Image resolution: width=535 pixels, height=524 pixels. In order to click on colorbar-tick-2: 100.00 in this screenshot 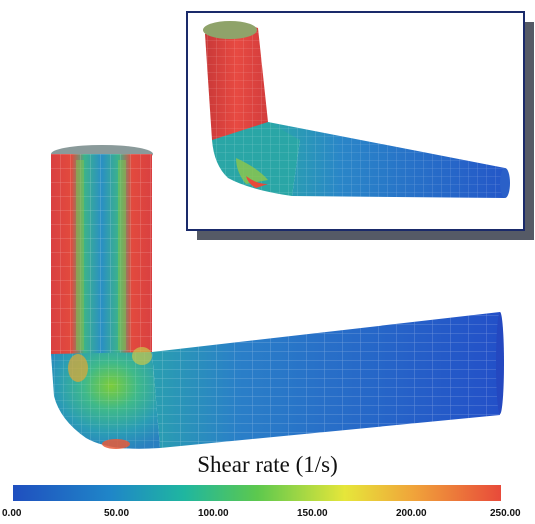, I will do `click(213, 513)`.